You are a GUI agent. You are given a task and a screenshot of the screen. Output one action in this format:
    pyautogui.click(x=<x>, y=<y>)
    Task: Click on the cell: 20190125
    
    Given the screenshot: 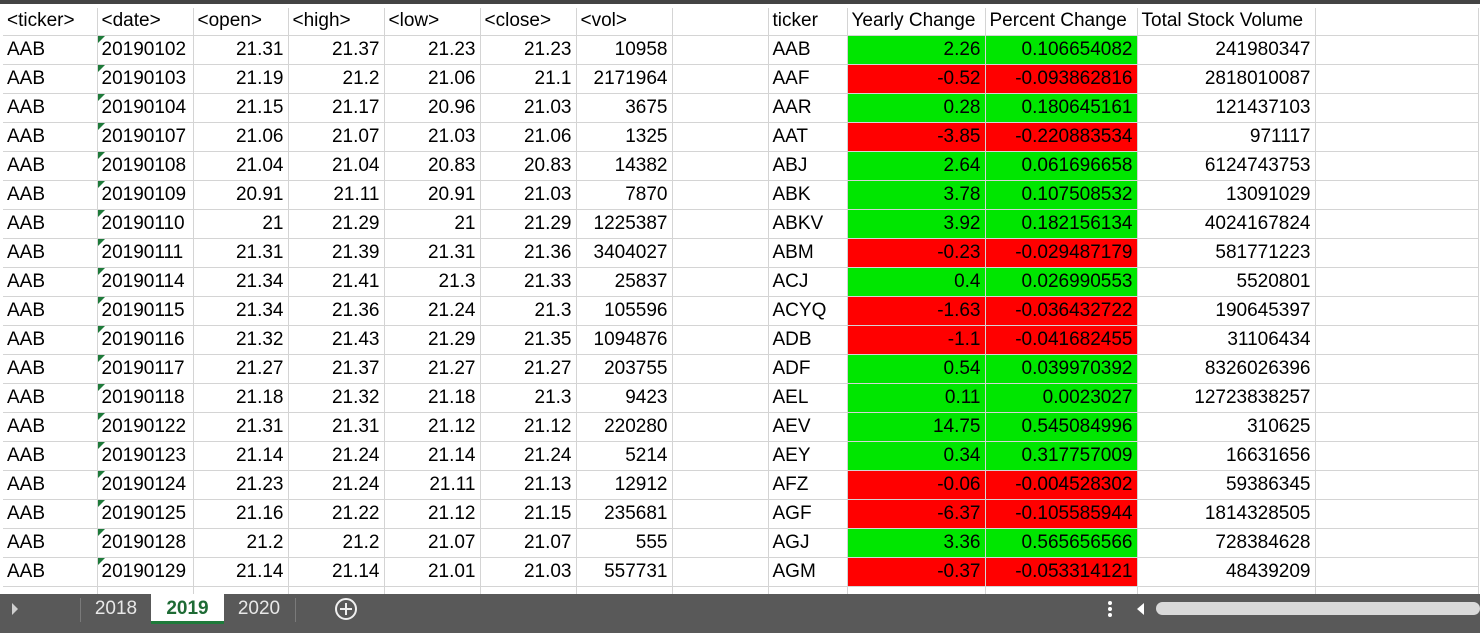 What is the action you would take?
    pyautogui.click(x=145, y=514)
    